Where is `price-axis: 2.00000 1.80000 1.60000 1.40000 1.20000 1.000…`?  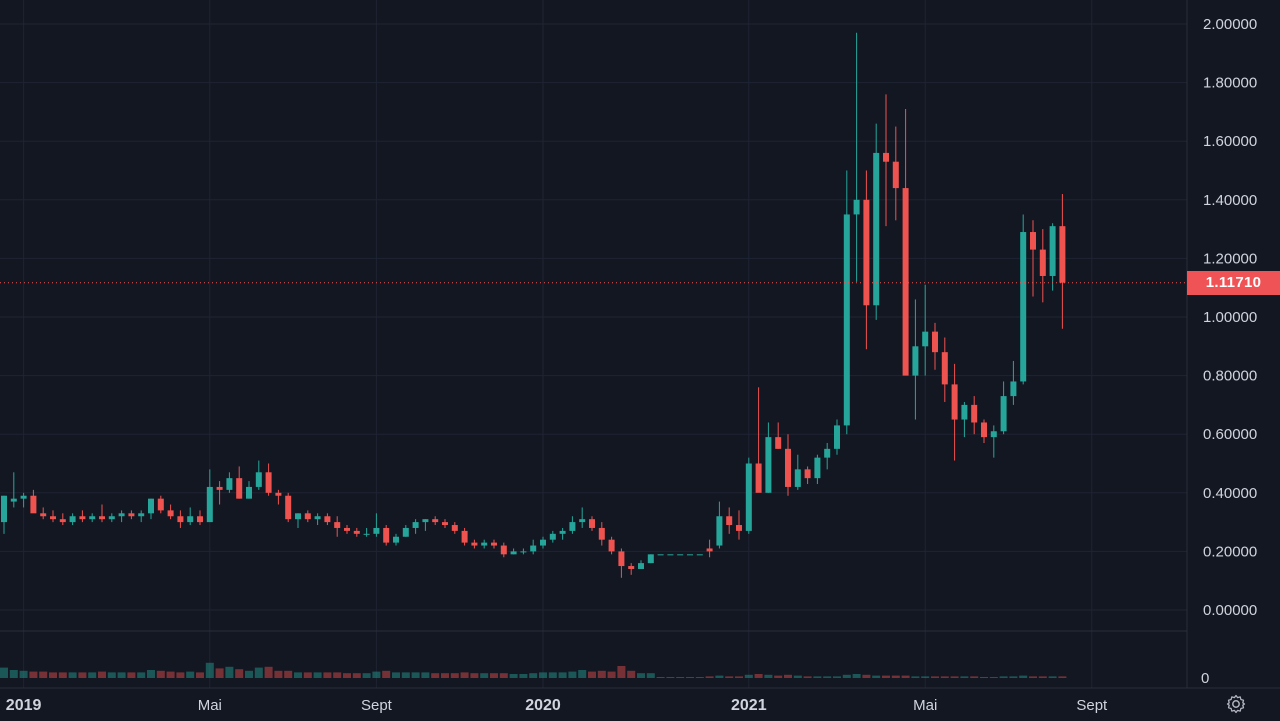 price-axis: 2.00000 1.80000 1.60000 1.40000 1.20000 1.000… is located at coordinates (1230, 317).